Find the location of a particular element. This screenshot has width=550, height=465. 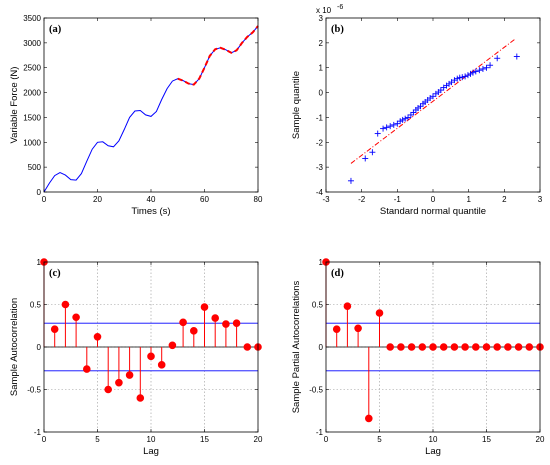

x-tick-label: 20 is located at coordinates (258, 439).